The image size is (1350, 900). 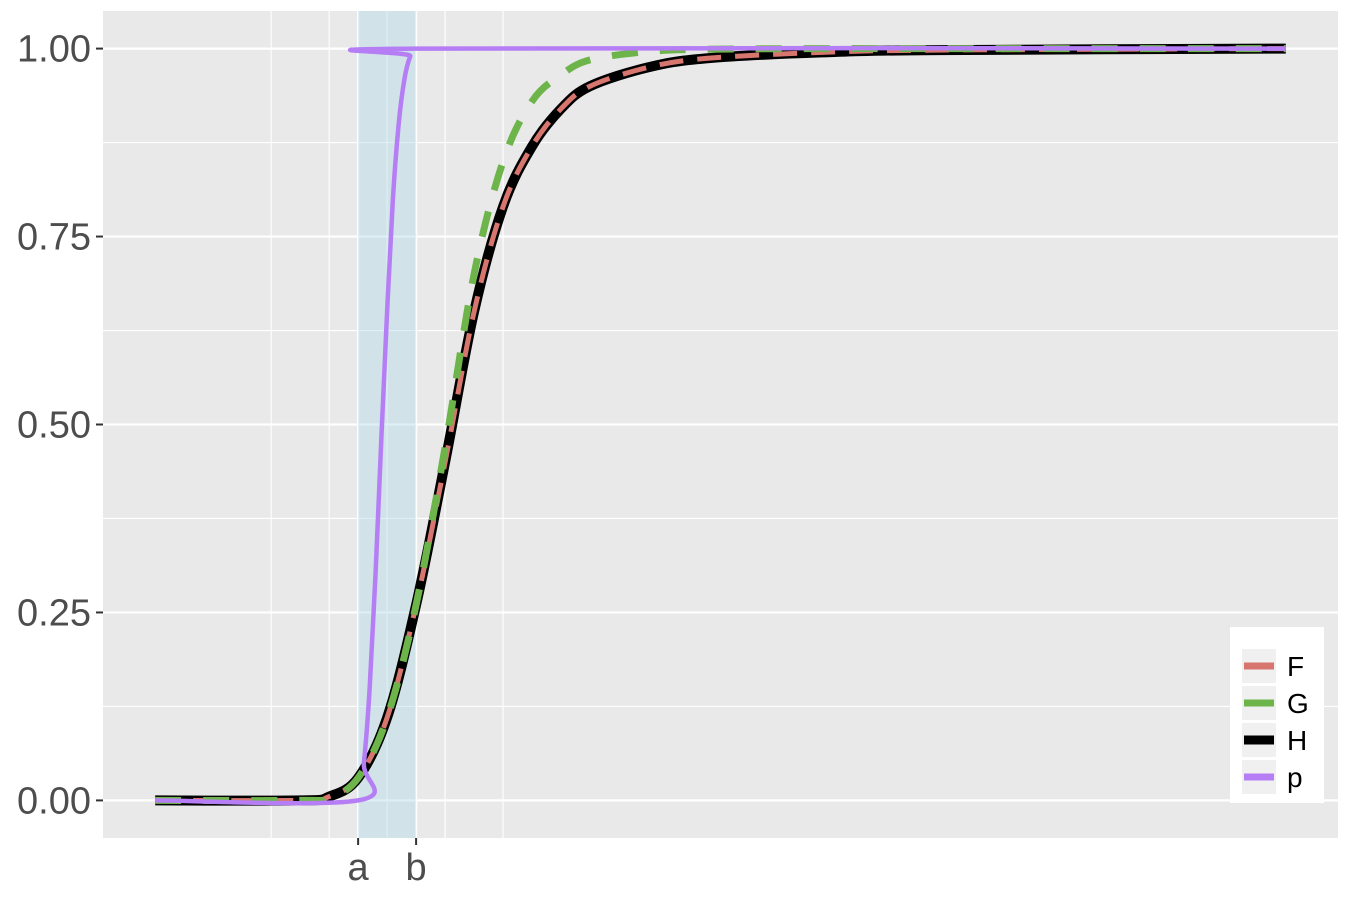 I want to click on legend-label-H: H, so click(x=1297, y=740).